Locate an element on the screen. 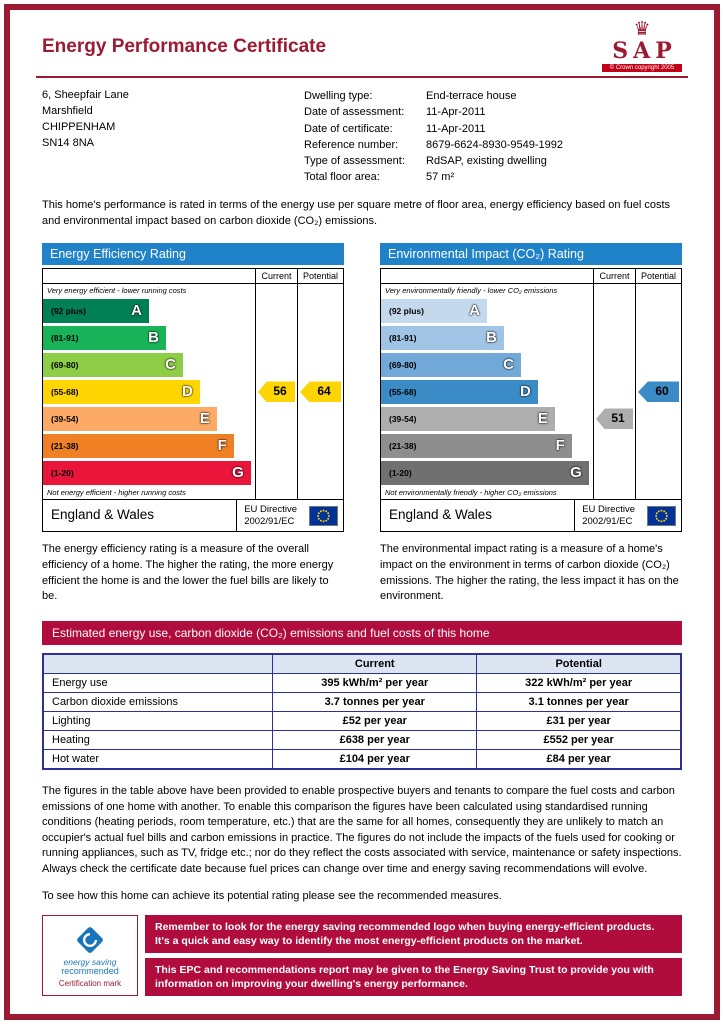  detail-label: Date of certificate: is located at coordinates (348, 128).